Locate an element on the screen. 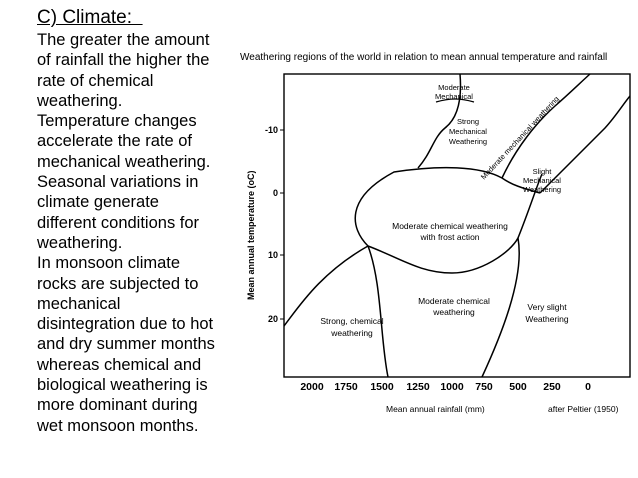 The width and height of the screenshot is (638, 478). region-label-strong-mechanical: Weathering is located at coordinates (468, 141).